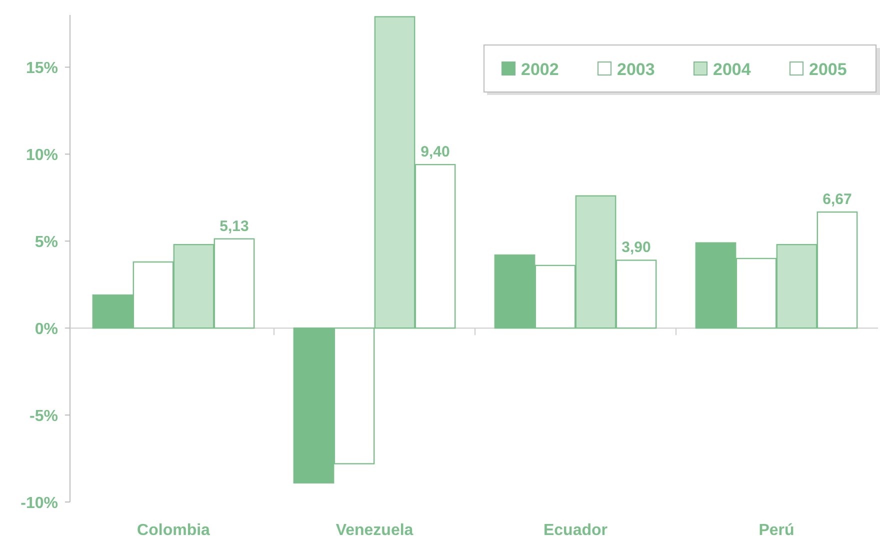 This screenshot has height=540, width=880. What do you see at coordinates (575, 530) in the screenshot?
I see `x-tick-label: Ecuador` at bounding box center [575, 530].